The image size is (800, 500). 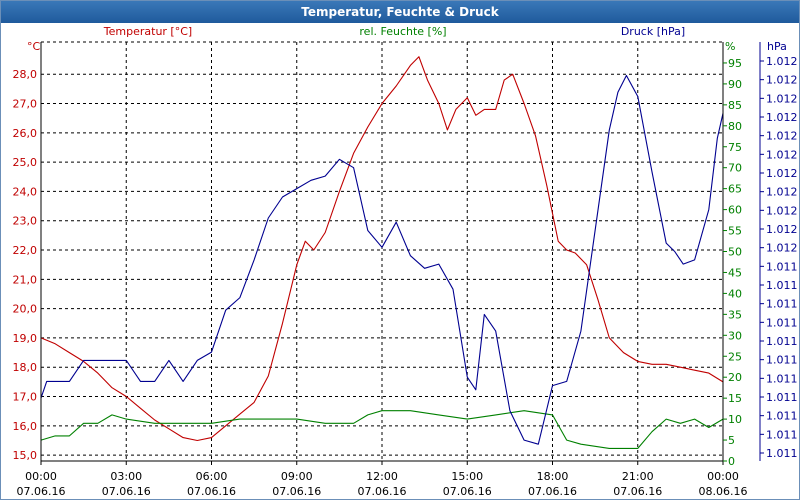 What do you see at coordinates (126, 476) in the screenshot?
I see `x-tick-time: 03:00` at bounding box center [126, 476].